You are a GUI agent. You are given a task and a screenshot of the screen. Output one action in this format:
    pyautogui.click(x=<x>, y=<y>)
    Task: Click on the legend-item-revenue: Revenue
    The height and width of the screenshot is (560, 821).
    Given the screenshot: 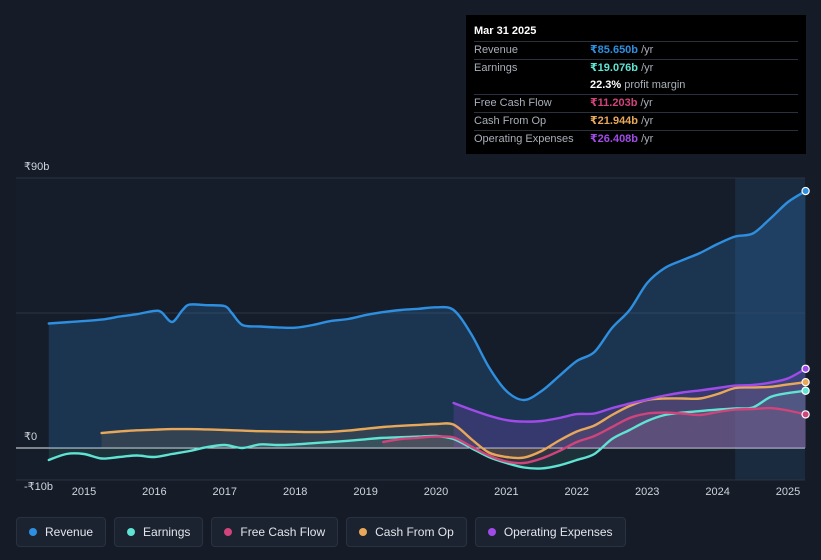 What is the action you would take?
    pyautogui.click(x=61, y=532)
    